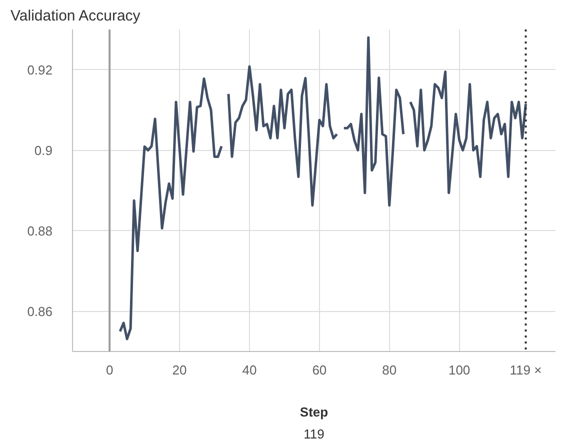 Image resolution: width=562 pixels, height=443 pixels. What do you see at coordinates (40, 311) in the screenshot?
I see `y-tick-label: 0.86` at bounding box center [40, 311].